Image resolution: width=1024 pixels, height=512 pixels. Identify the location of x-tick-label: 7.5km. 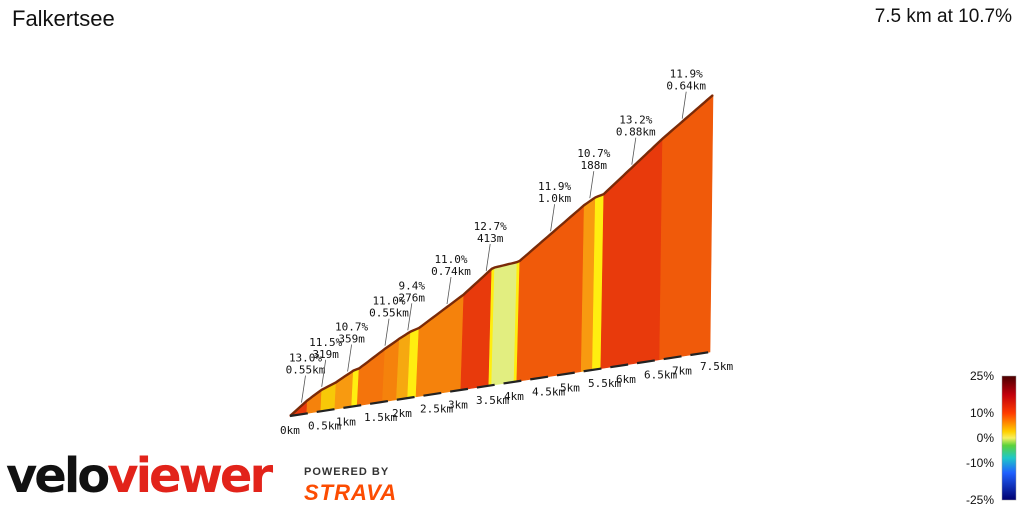
(716, 366).